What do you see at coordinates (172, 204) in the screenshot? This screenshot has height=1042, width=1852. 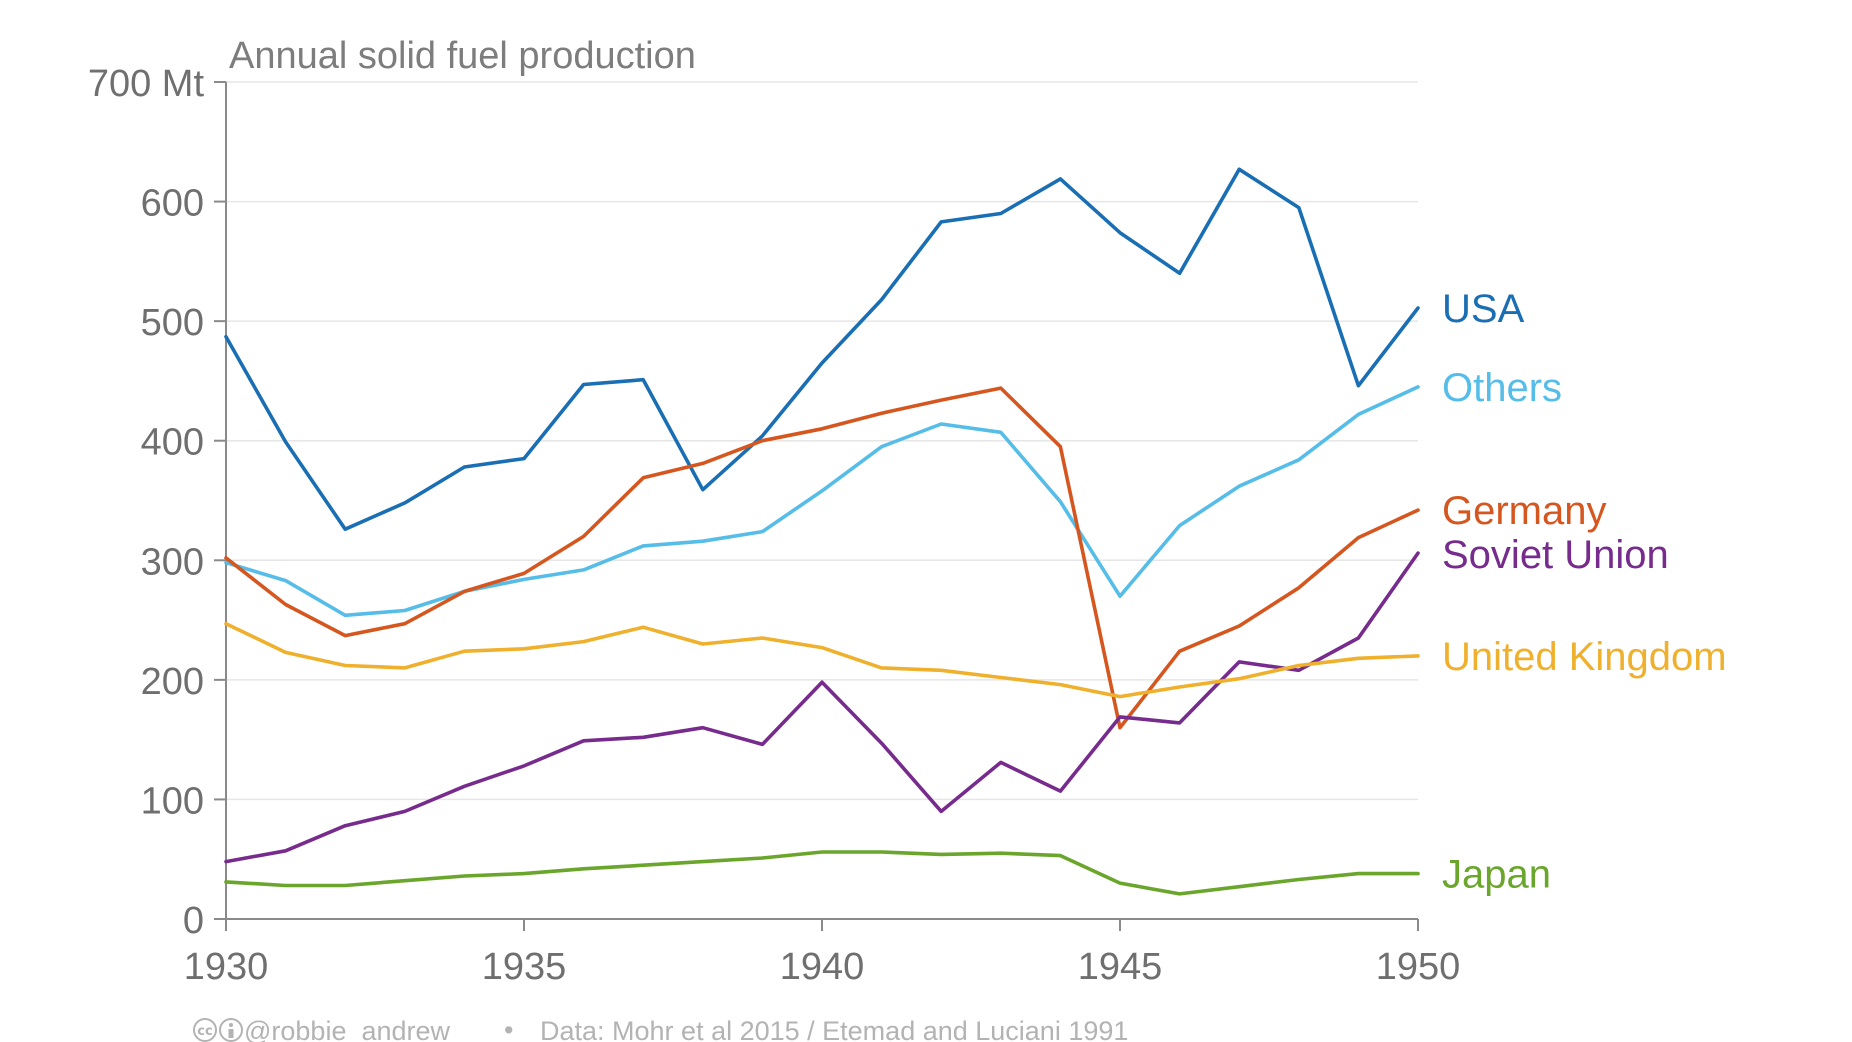 I see `y-tick-label: 600` at bounding box center [172, 204].